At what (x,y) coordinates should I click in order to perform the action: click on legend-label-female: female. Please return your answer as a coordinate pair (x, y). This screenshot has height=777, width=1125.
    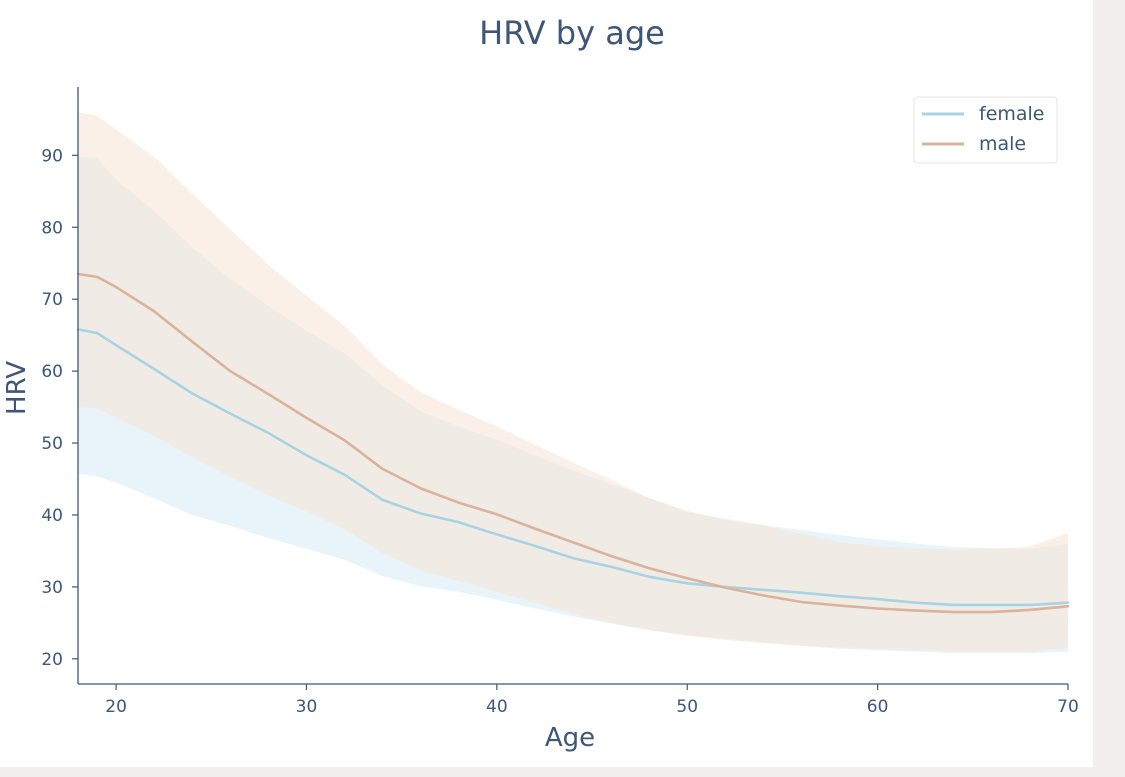
    Looking at the image, I should click on (1012, 114).